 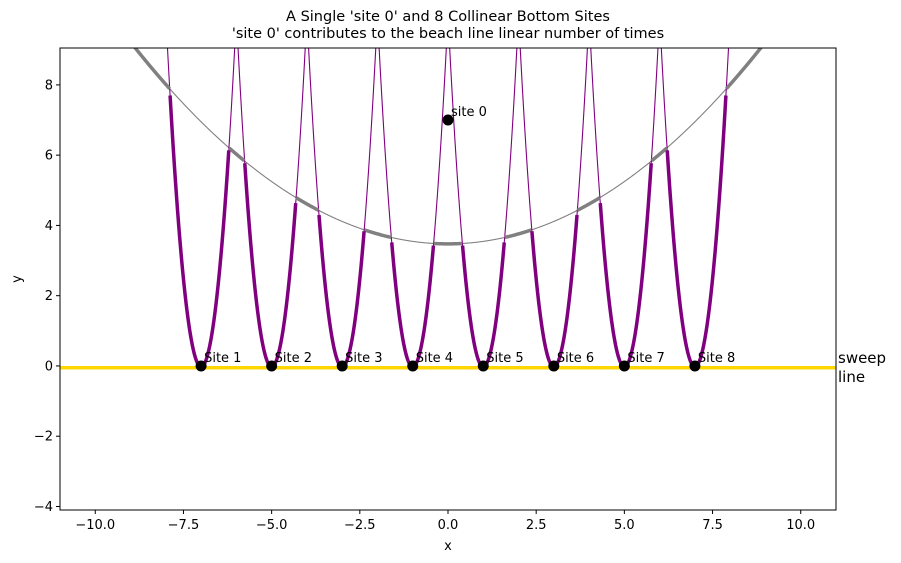 What do you see at coordinates (575, 358) in the screenshot?
I see `site-6-label: Site 6` at bounding box center [575, 358].